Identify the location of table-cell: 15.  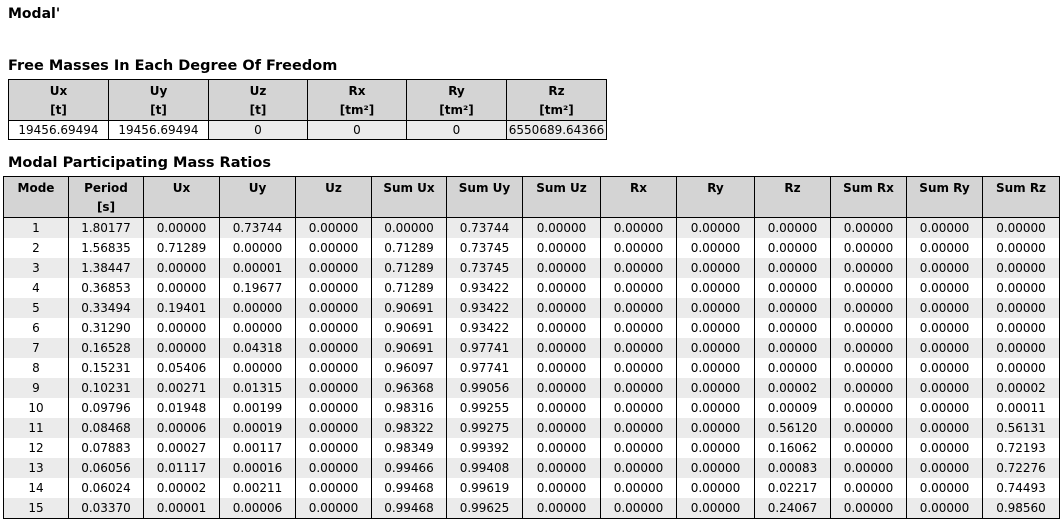
(36, 508).